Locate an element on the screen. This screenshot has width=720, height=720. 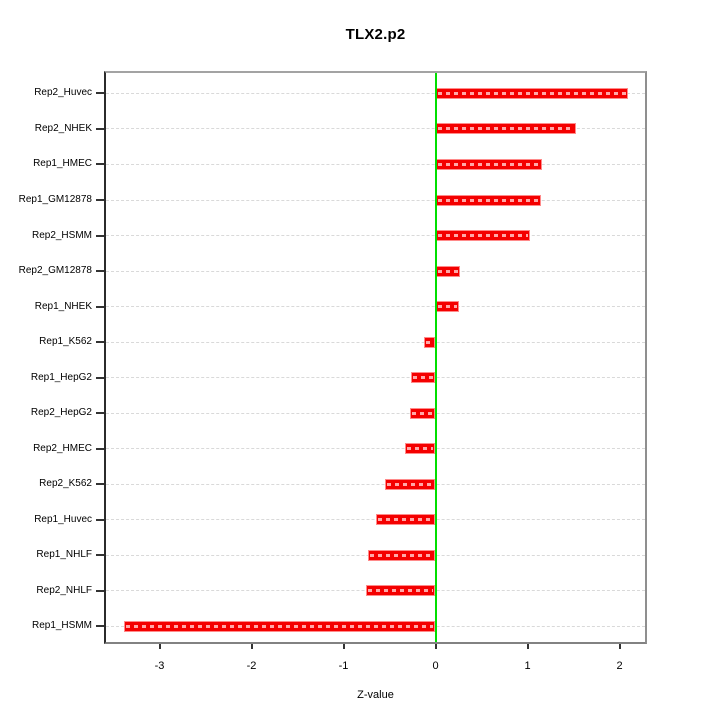
y-axis-label: Rep1_NHLF is located at coordinates (64, 555).